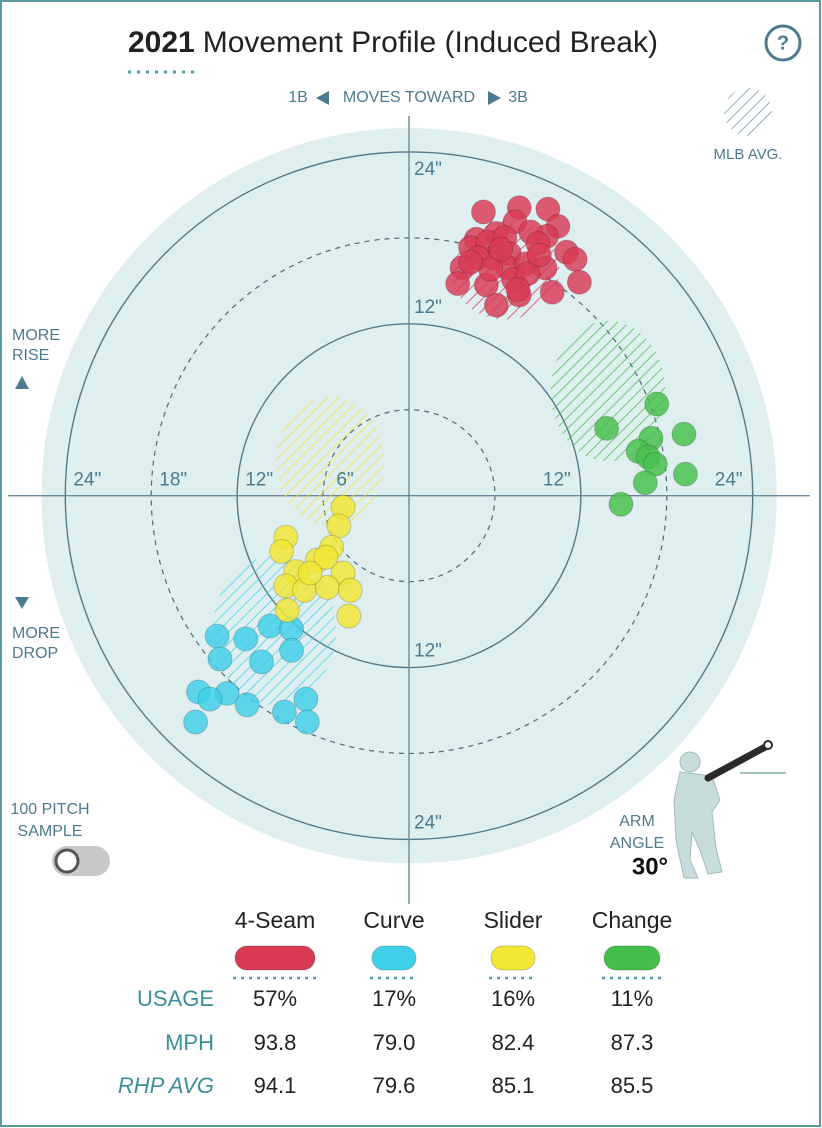  Describe the element at coordinates (748, 154) in the screenshot. I see `mlb-avg-label: MLB AVG.` at that location.